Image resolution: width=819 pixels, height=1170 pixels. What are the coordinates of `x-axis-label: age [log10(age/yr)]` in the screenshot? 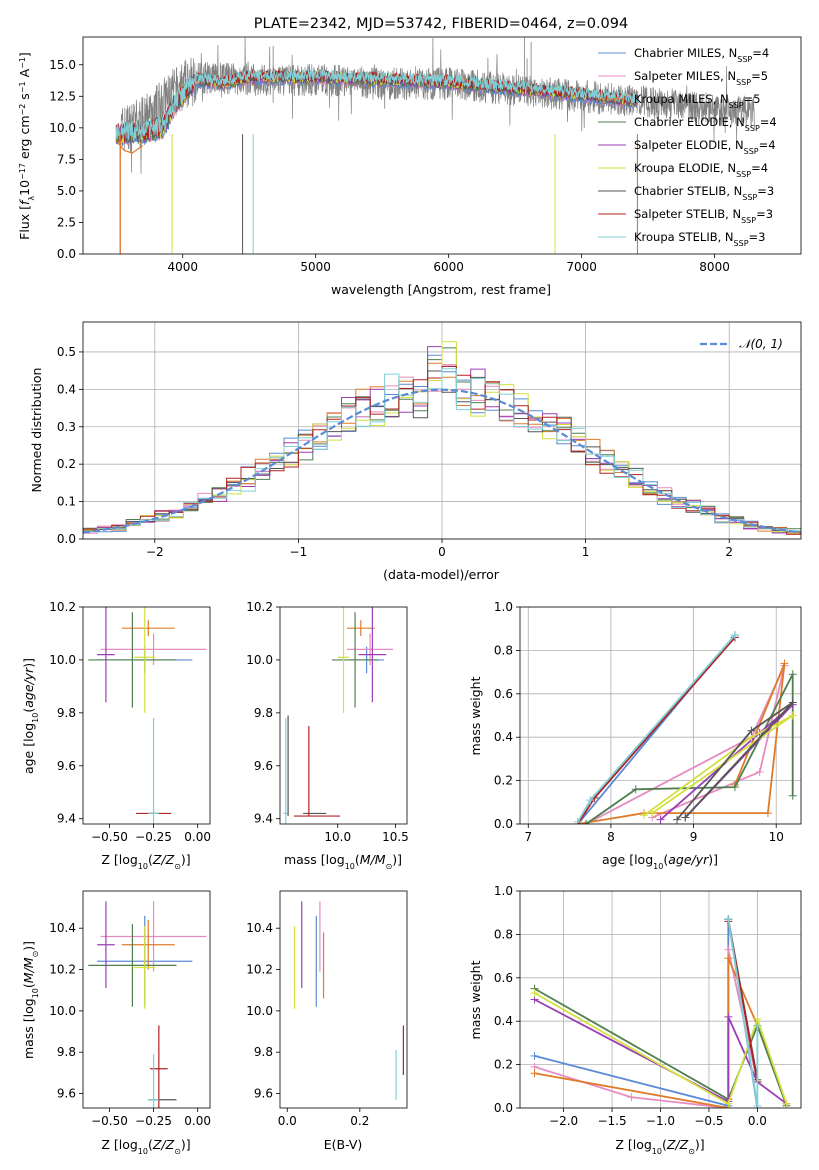 It's located at (660, 861).